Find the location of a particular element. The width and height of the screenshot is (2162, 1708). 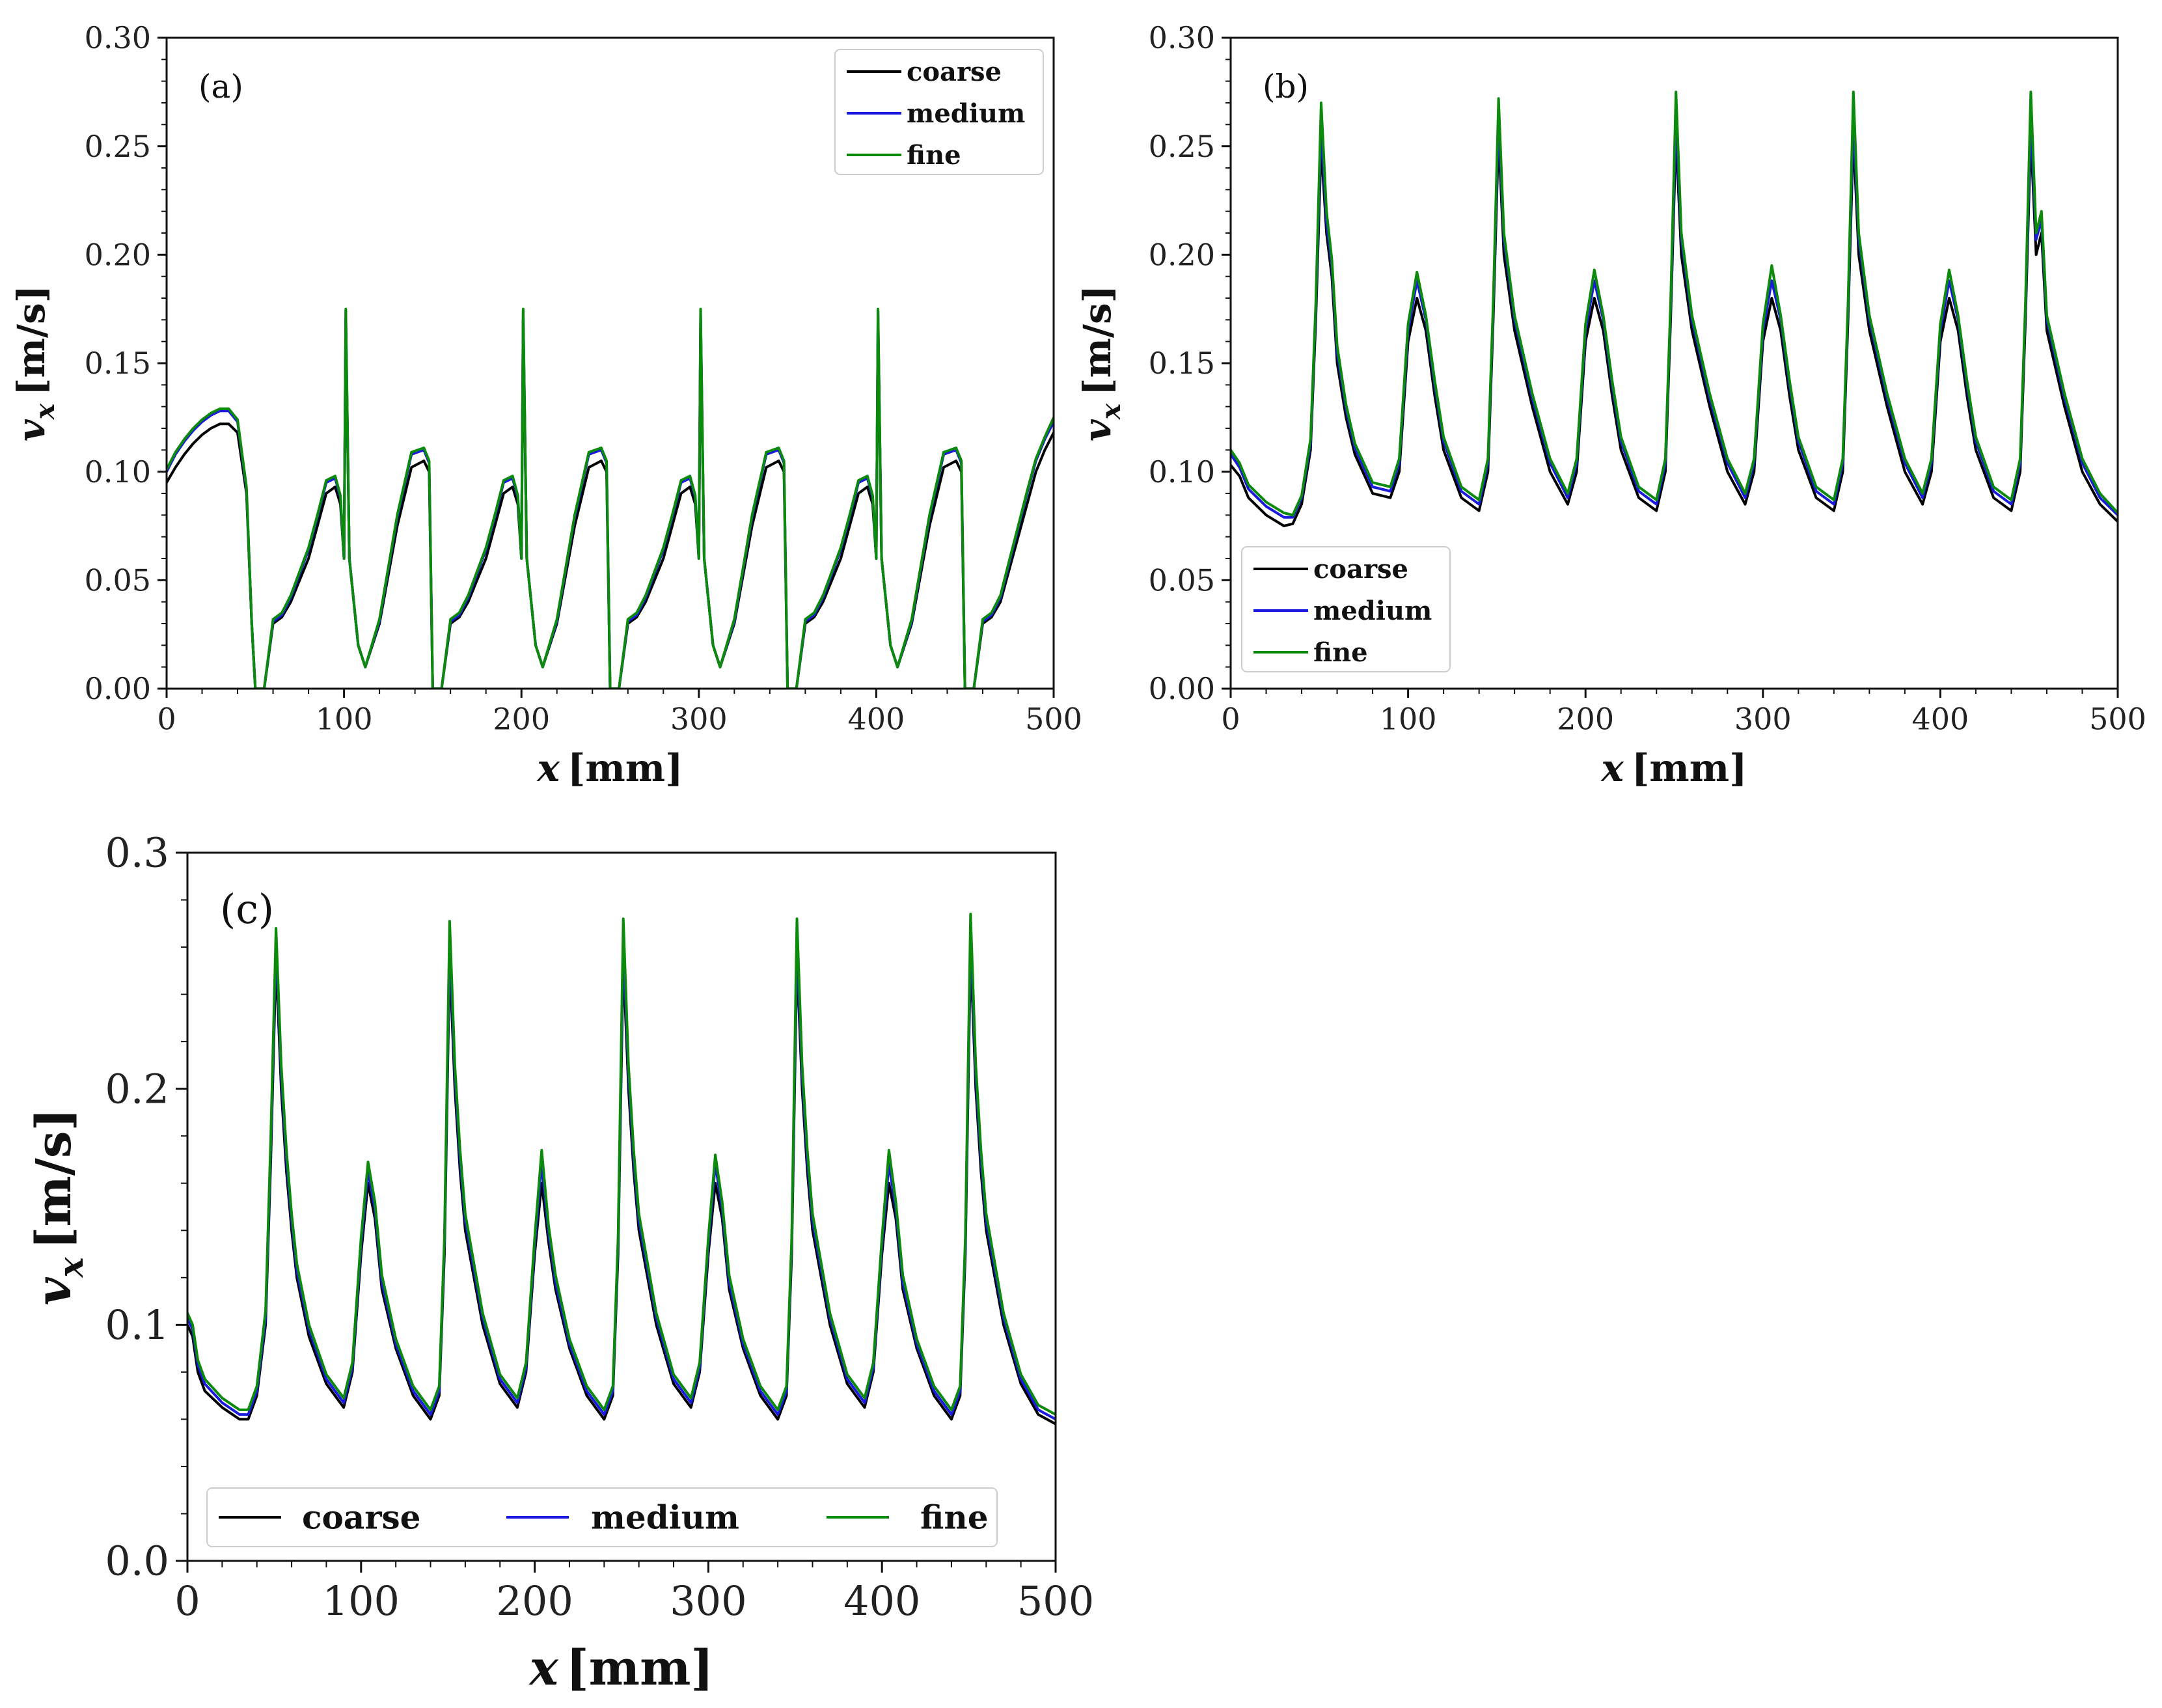

panel-label: (a) is located at coordinates (220, 86).